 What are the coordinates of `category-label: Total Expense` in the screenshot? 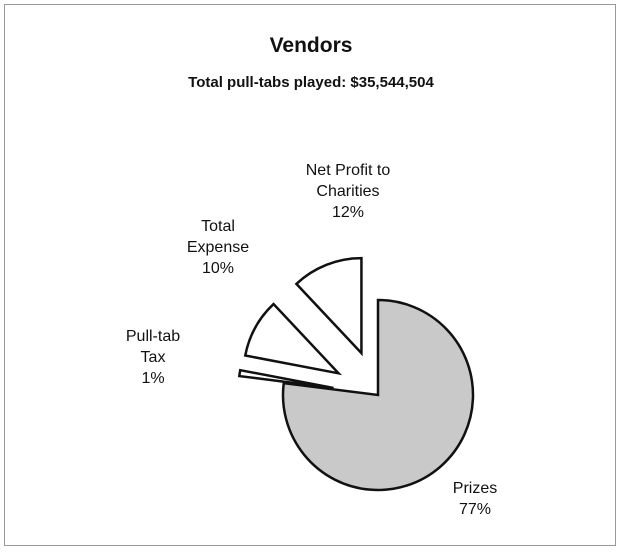 It's located at (218, 237).